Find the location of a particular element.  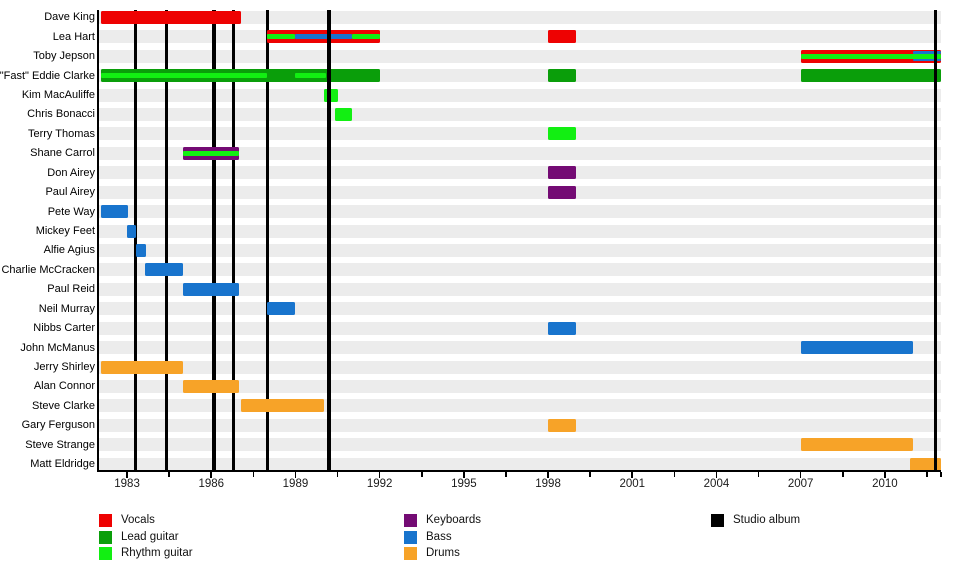

x-axis-year-label: 2007 is located at coordinates (800, 484).